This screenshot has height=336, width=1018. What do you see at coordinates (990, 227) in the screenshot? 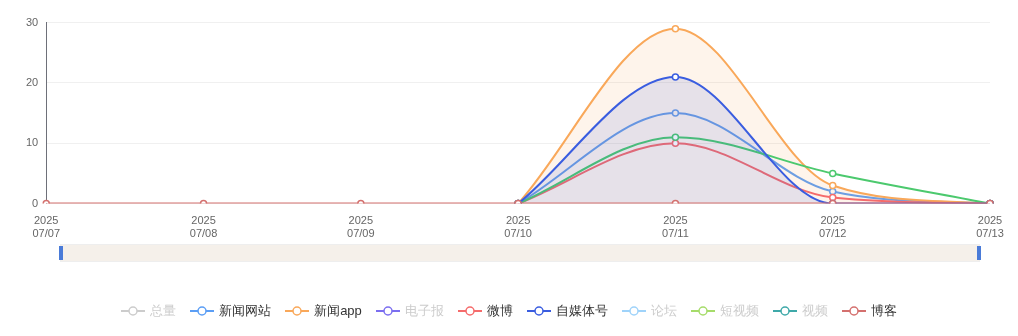
I see `x-tick-label: 2025 07/13` at bounding box center [990, 227].